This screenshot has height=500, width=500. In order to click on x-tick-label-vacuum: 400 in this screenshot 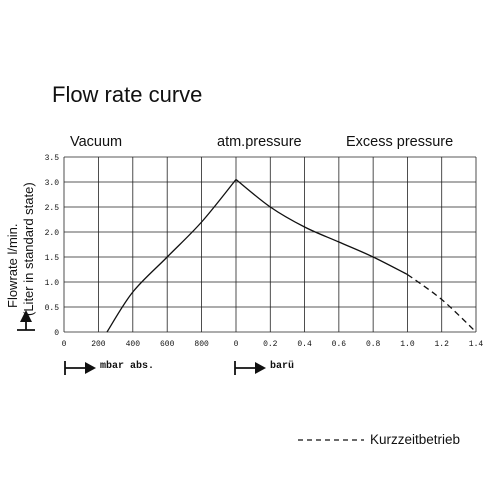, I will do `click(133, 344)`.